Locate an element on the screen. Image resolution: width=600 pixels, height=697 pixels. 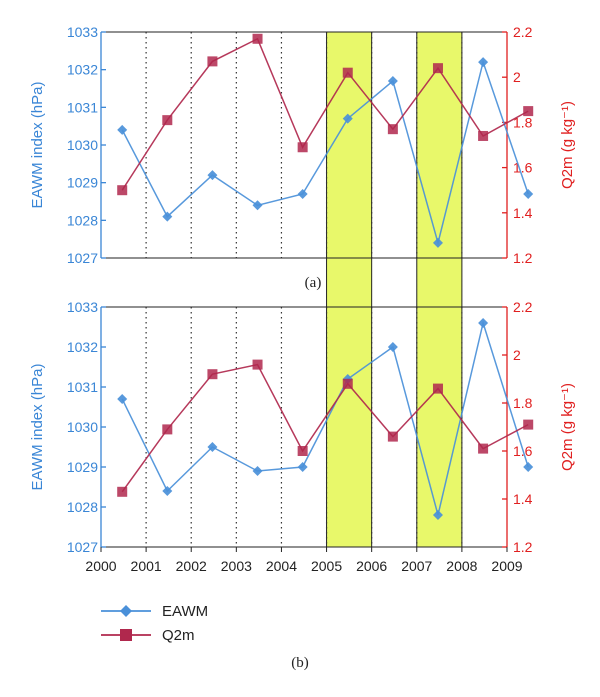
right-tick-label-a: 1.8 is located at coordinates (523, 122).